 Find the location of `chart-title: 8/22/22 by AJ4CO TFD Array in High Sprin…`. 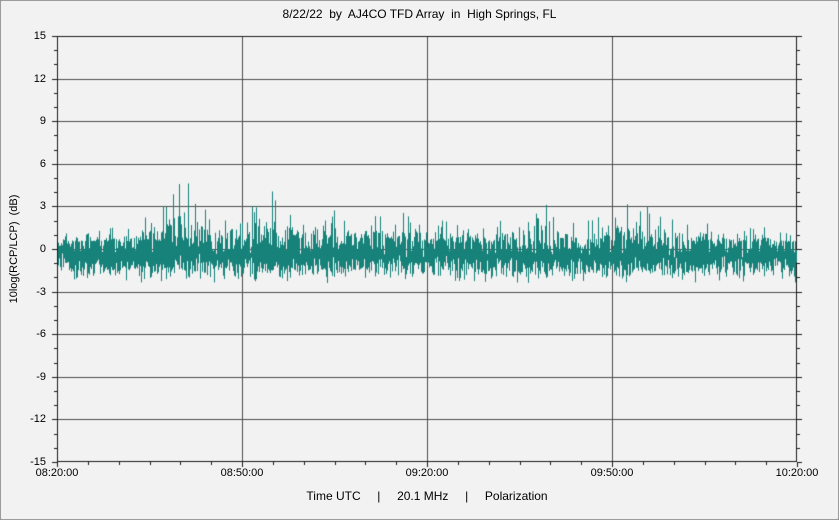

chart-title: 8/22/22 by AJ4CO TFD Array in High Sprin… is located at coordinates (419, 14).